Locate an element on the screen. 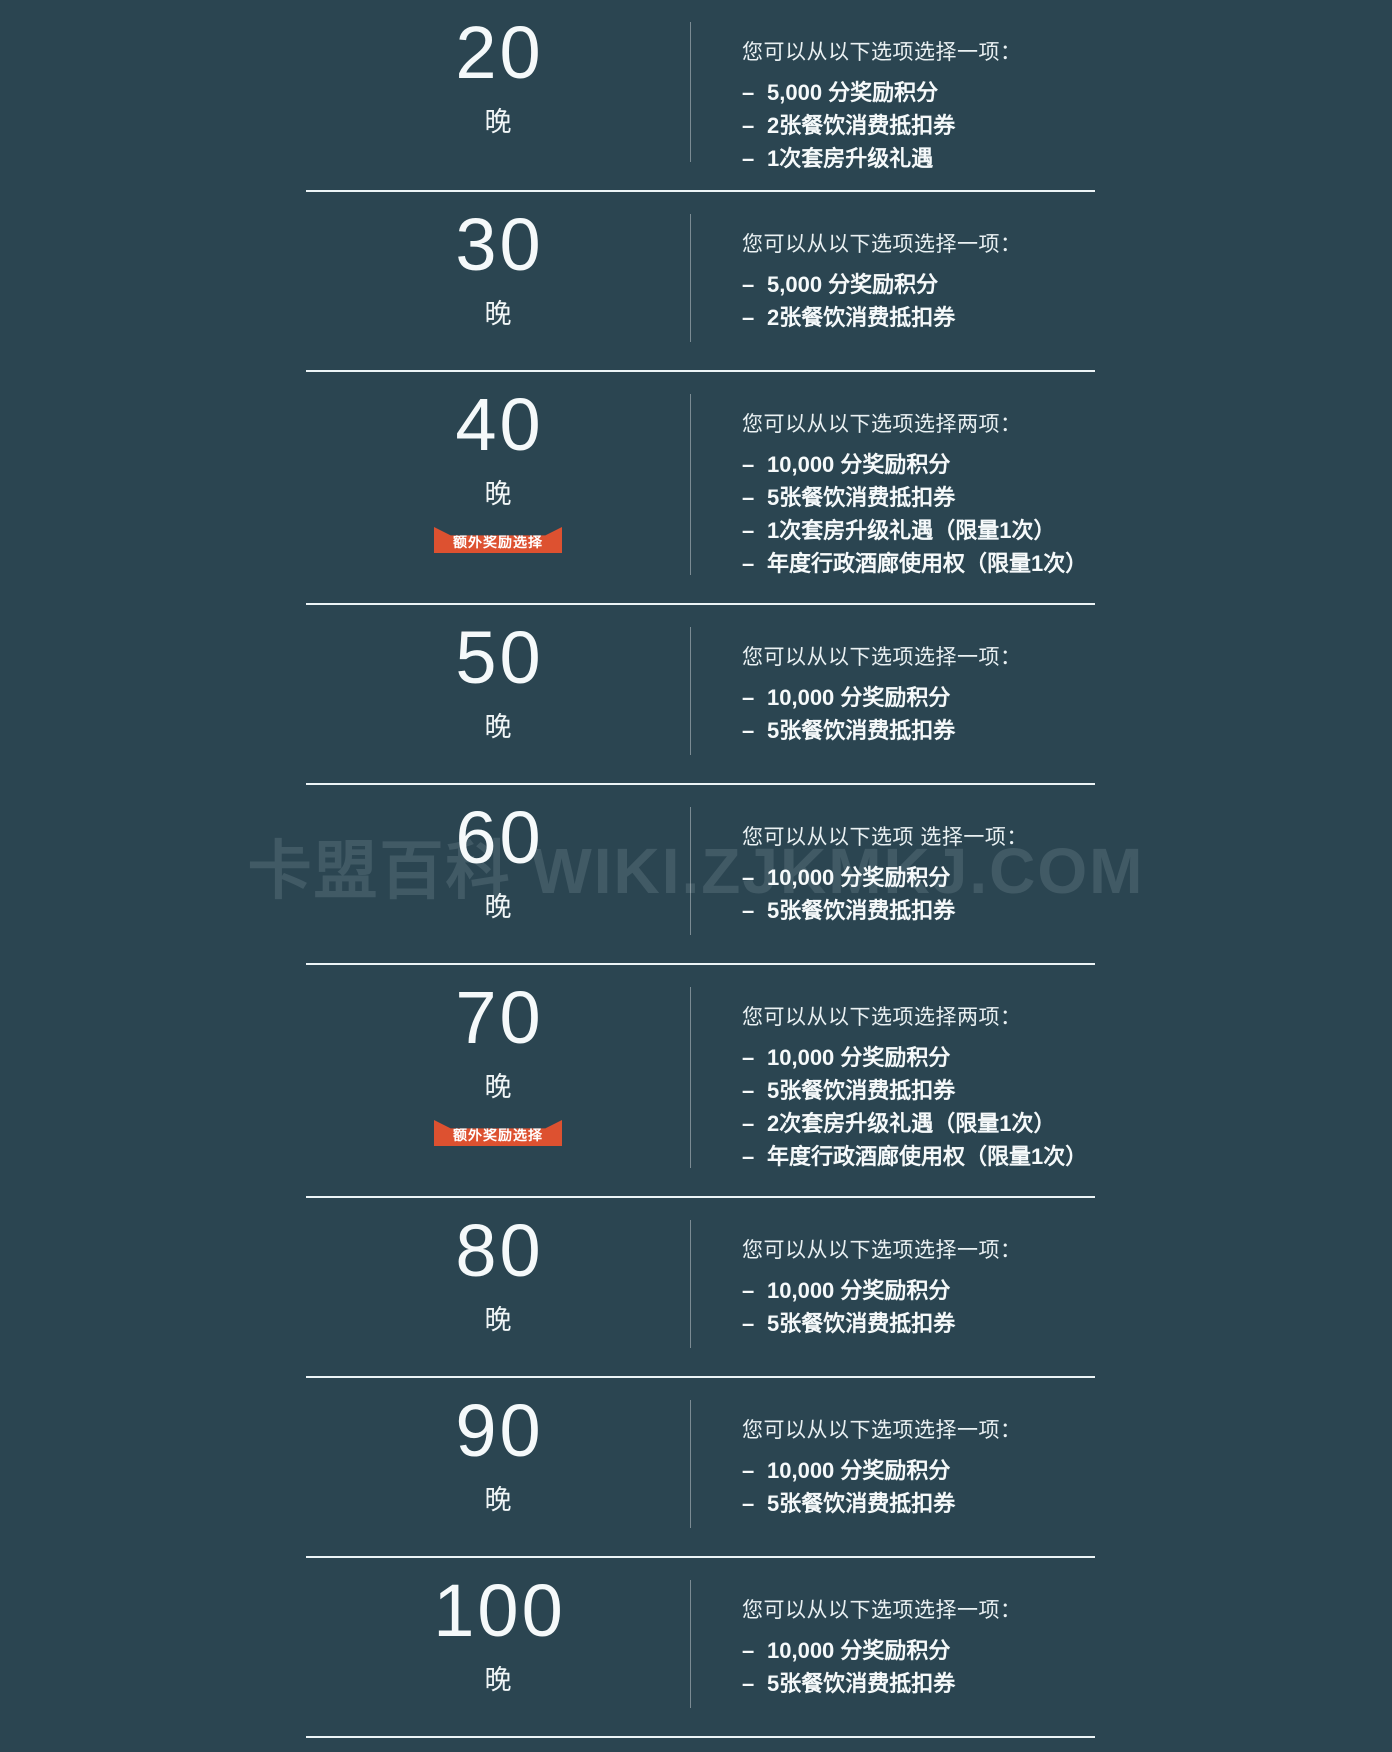 Image resolution: width=1392 pixels, height=1752 pixels. reward-option-item: – 2次套房升级礼遇（限量1次） is located at coordinates (918, 1123).